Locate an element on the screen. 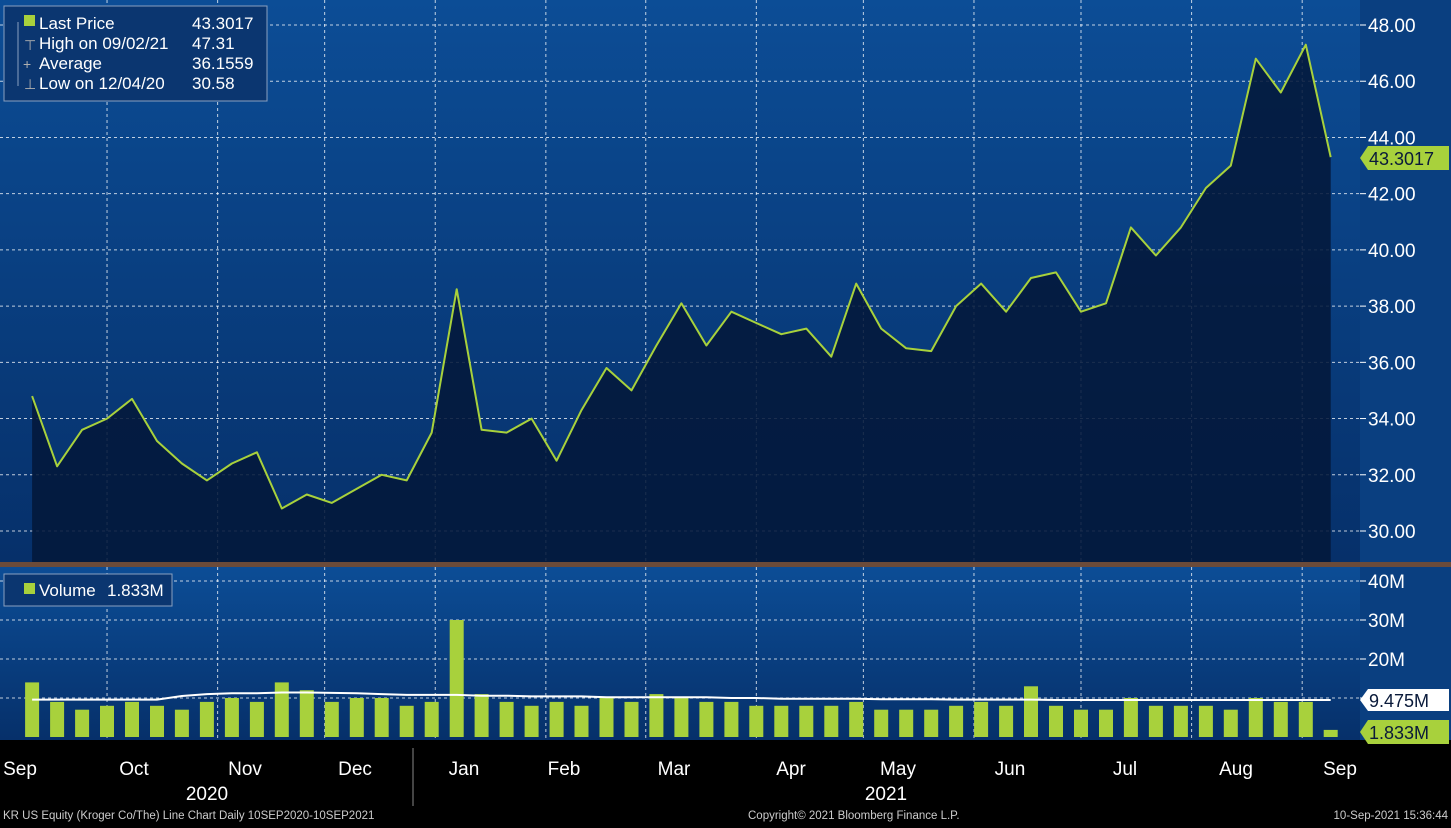  legend-value-last: 43.3017 is located at coordinates (222, 23).